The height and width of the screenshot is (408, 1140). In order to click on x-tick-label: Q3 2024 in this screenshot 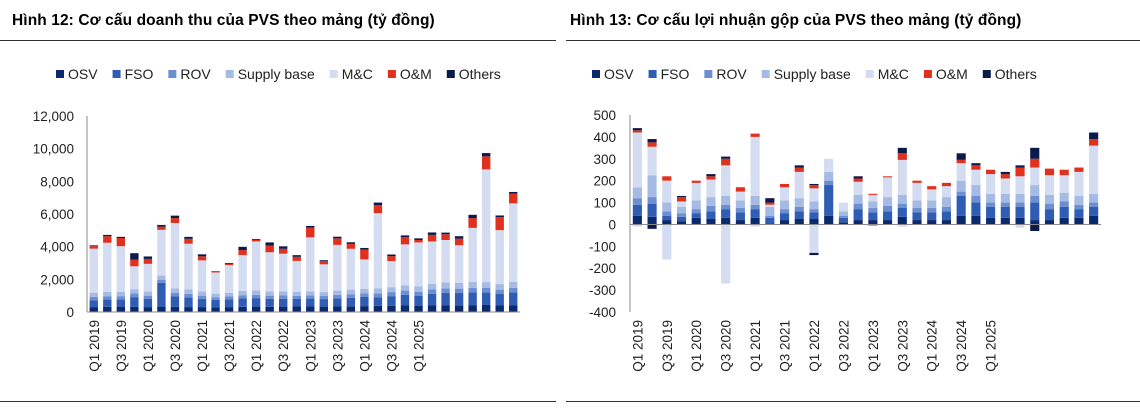, I will do `click(961, 346)`.